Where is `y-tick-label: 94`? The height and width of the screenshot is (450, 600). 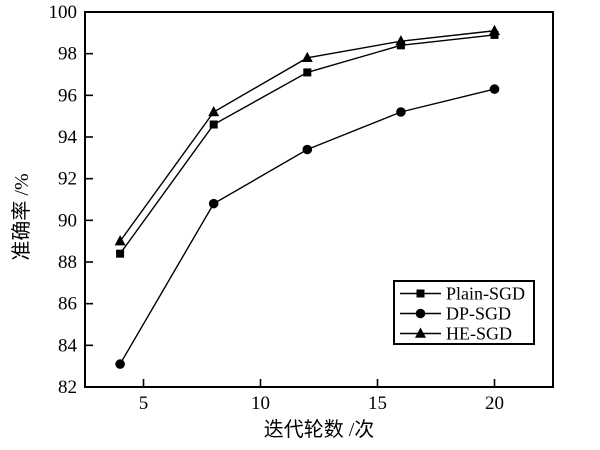 y-tick-label: 94 is located at coordinates (68, 137).